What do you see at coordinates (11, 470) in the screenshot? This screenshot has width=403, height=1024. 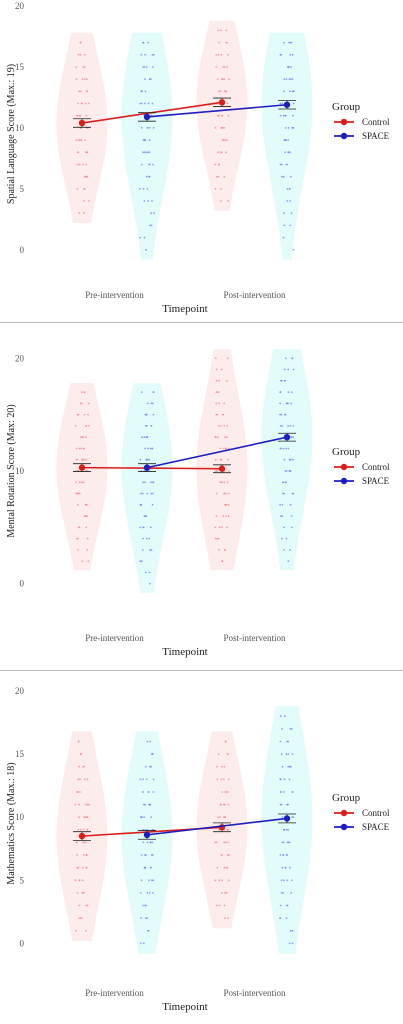 I see `y-axis-label: Mental Rotation Score (Max: 20)` at bounding box center [11, 470].